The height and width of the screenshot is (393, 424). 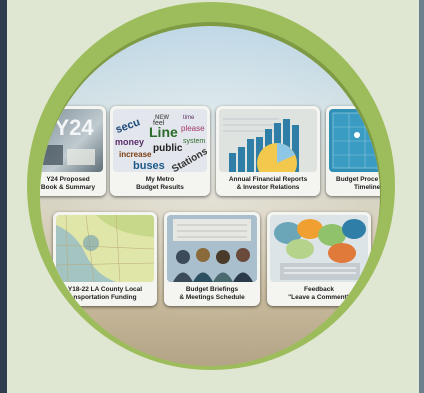 What do you see at coordinates (212, 297) in the screenshot?
I see `tile-caption-line2: & Meetings Schedule` at bounding box center [212, 297].